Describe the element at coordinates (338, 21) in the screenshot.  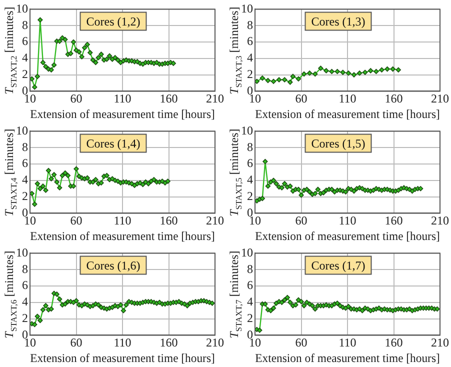
I see `annotation: Cores (1,3)` at that location.